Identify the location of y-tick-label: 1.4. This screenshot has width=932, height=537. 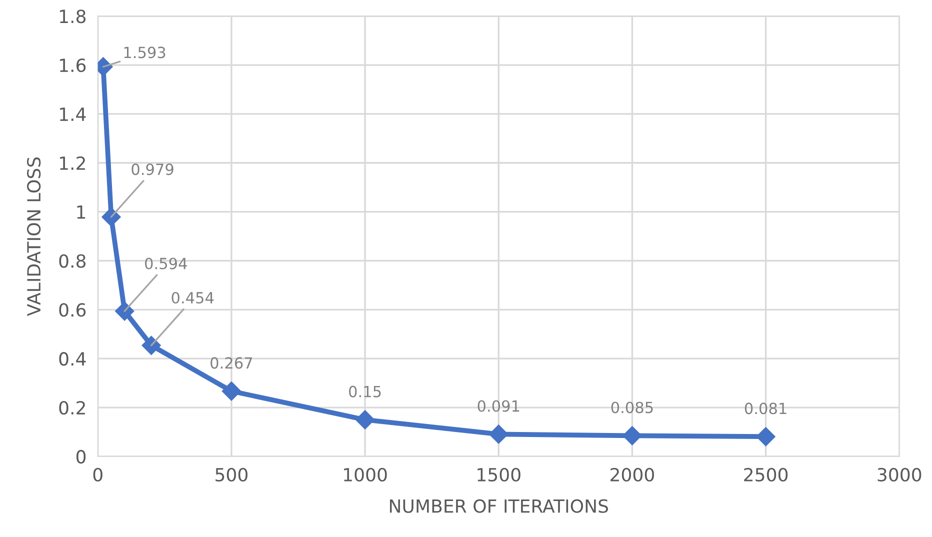
(73, 114).